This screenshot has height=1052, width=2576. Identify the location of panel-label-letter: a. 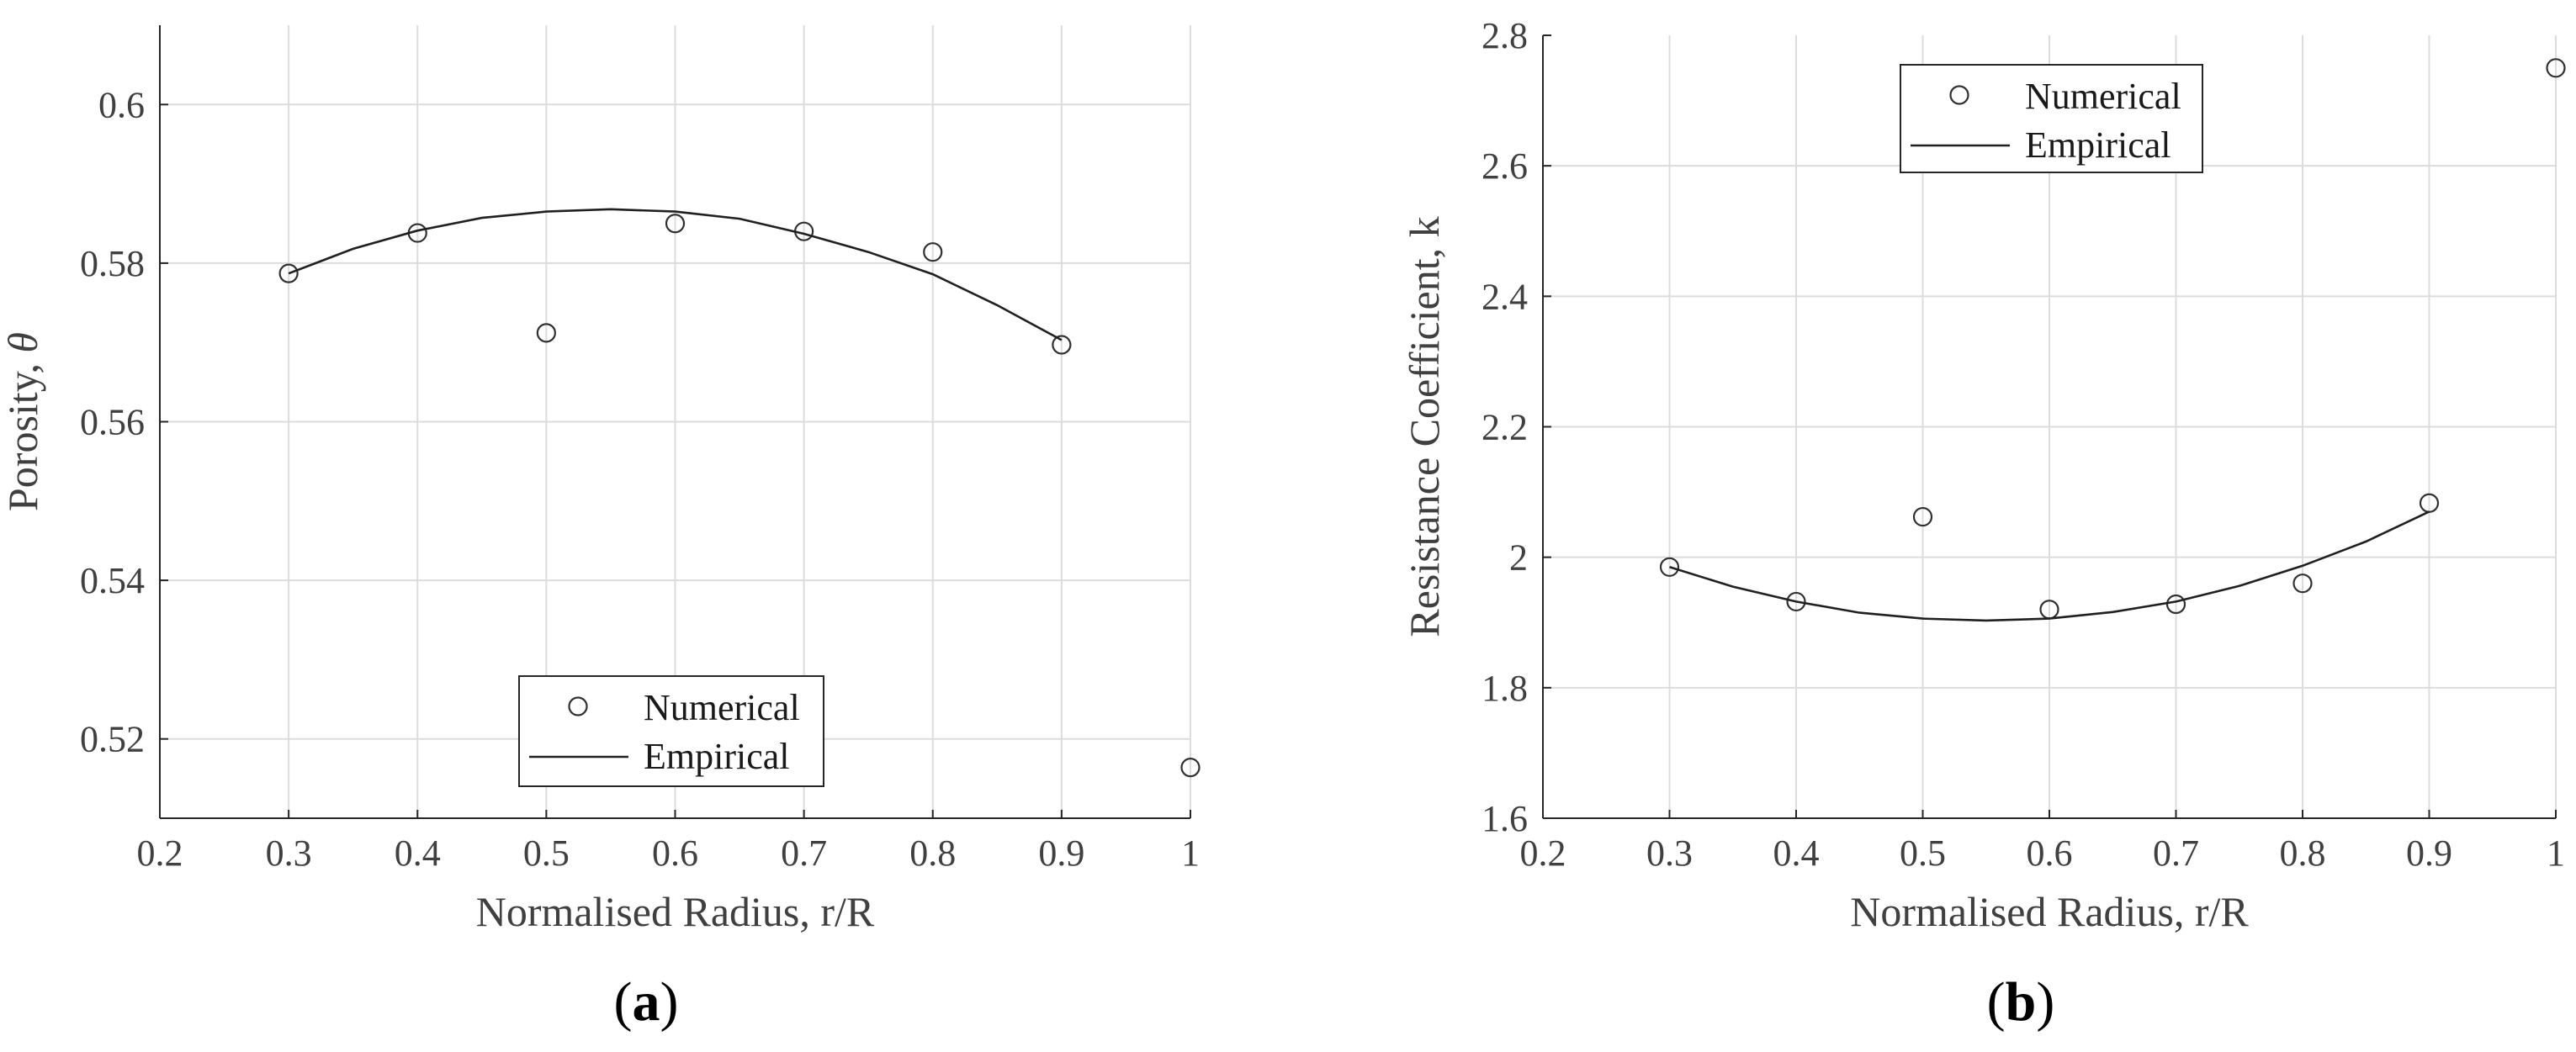
(647, 1002).